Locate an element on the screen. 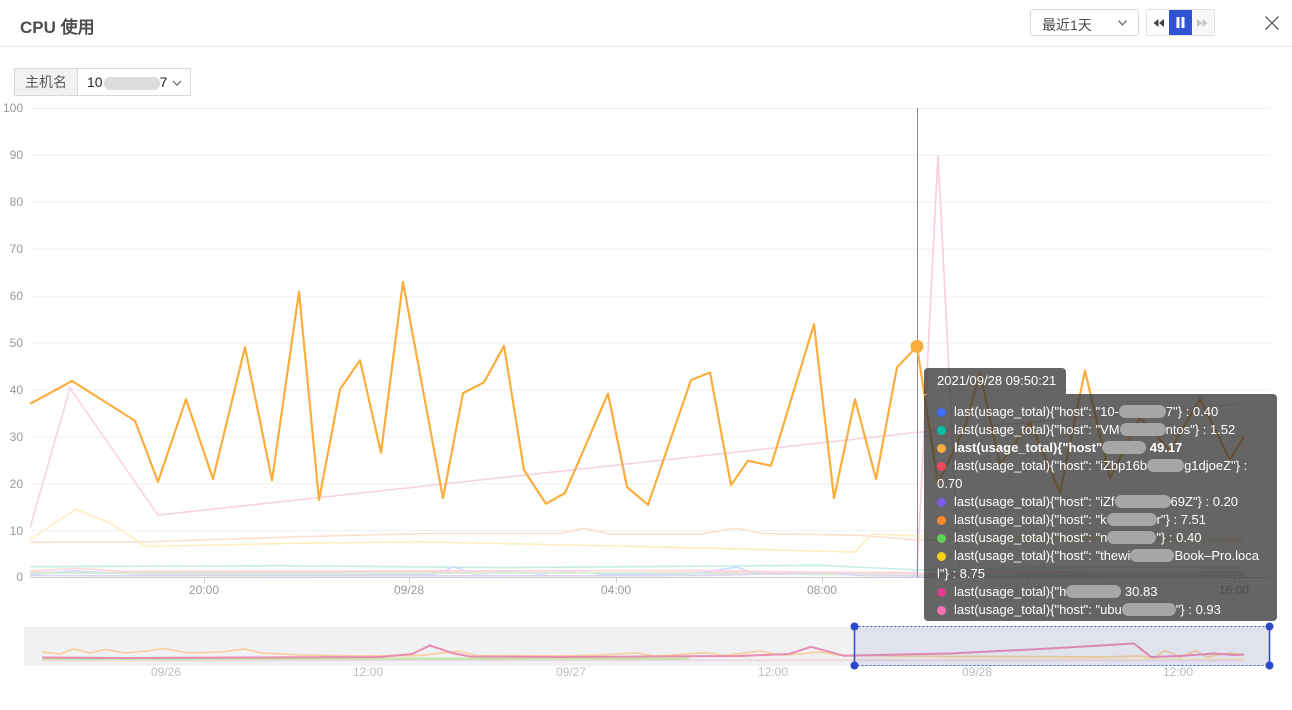 The width and height of the screenshot is (1292, 710). svg-text: 80 is located at coordinates (17, 202).